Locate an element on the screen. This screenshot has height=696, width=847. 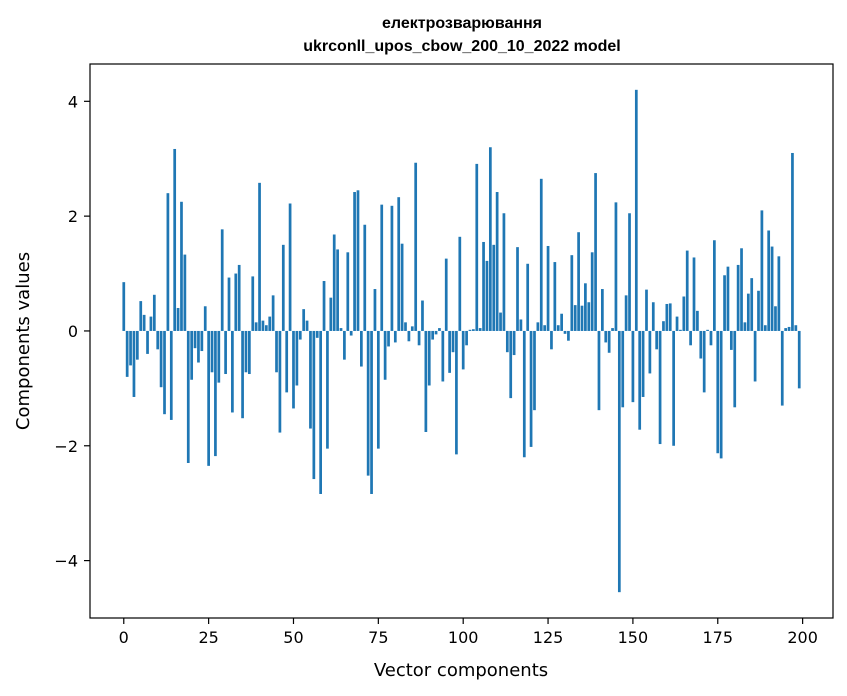
x-tick-label: 0 is located at coordinates (124, 637).